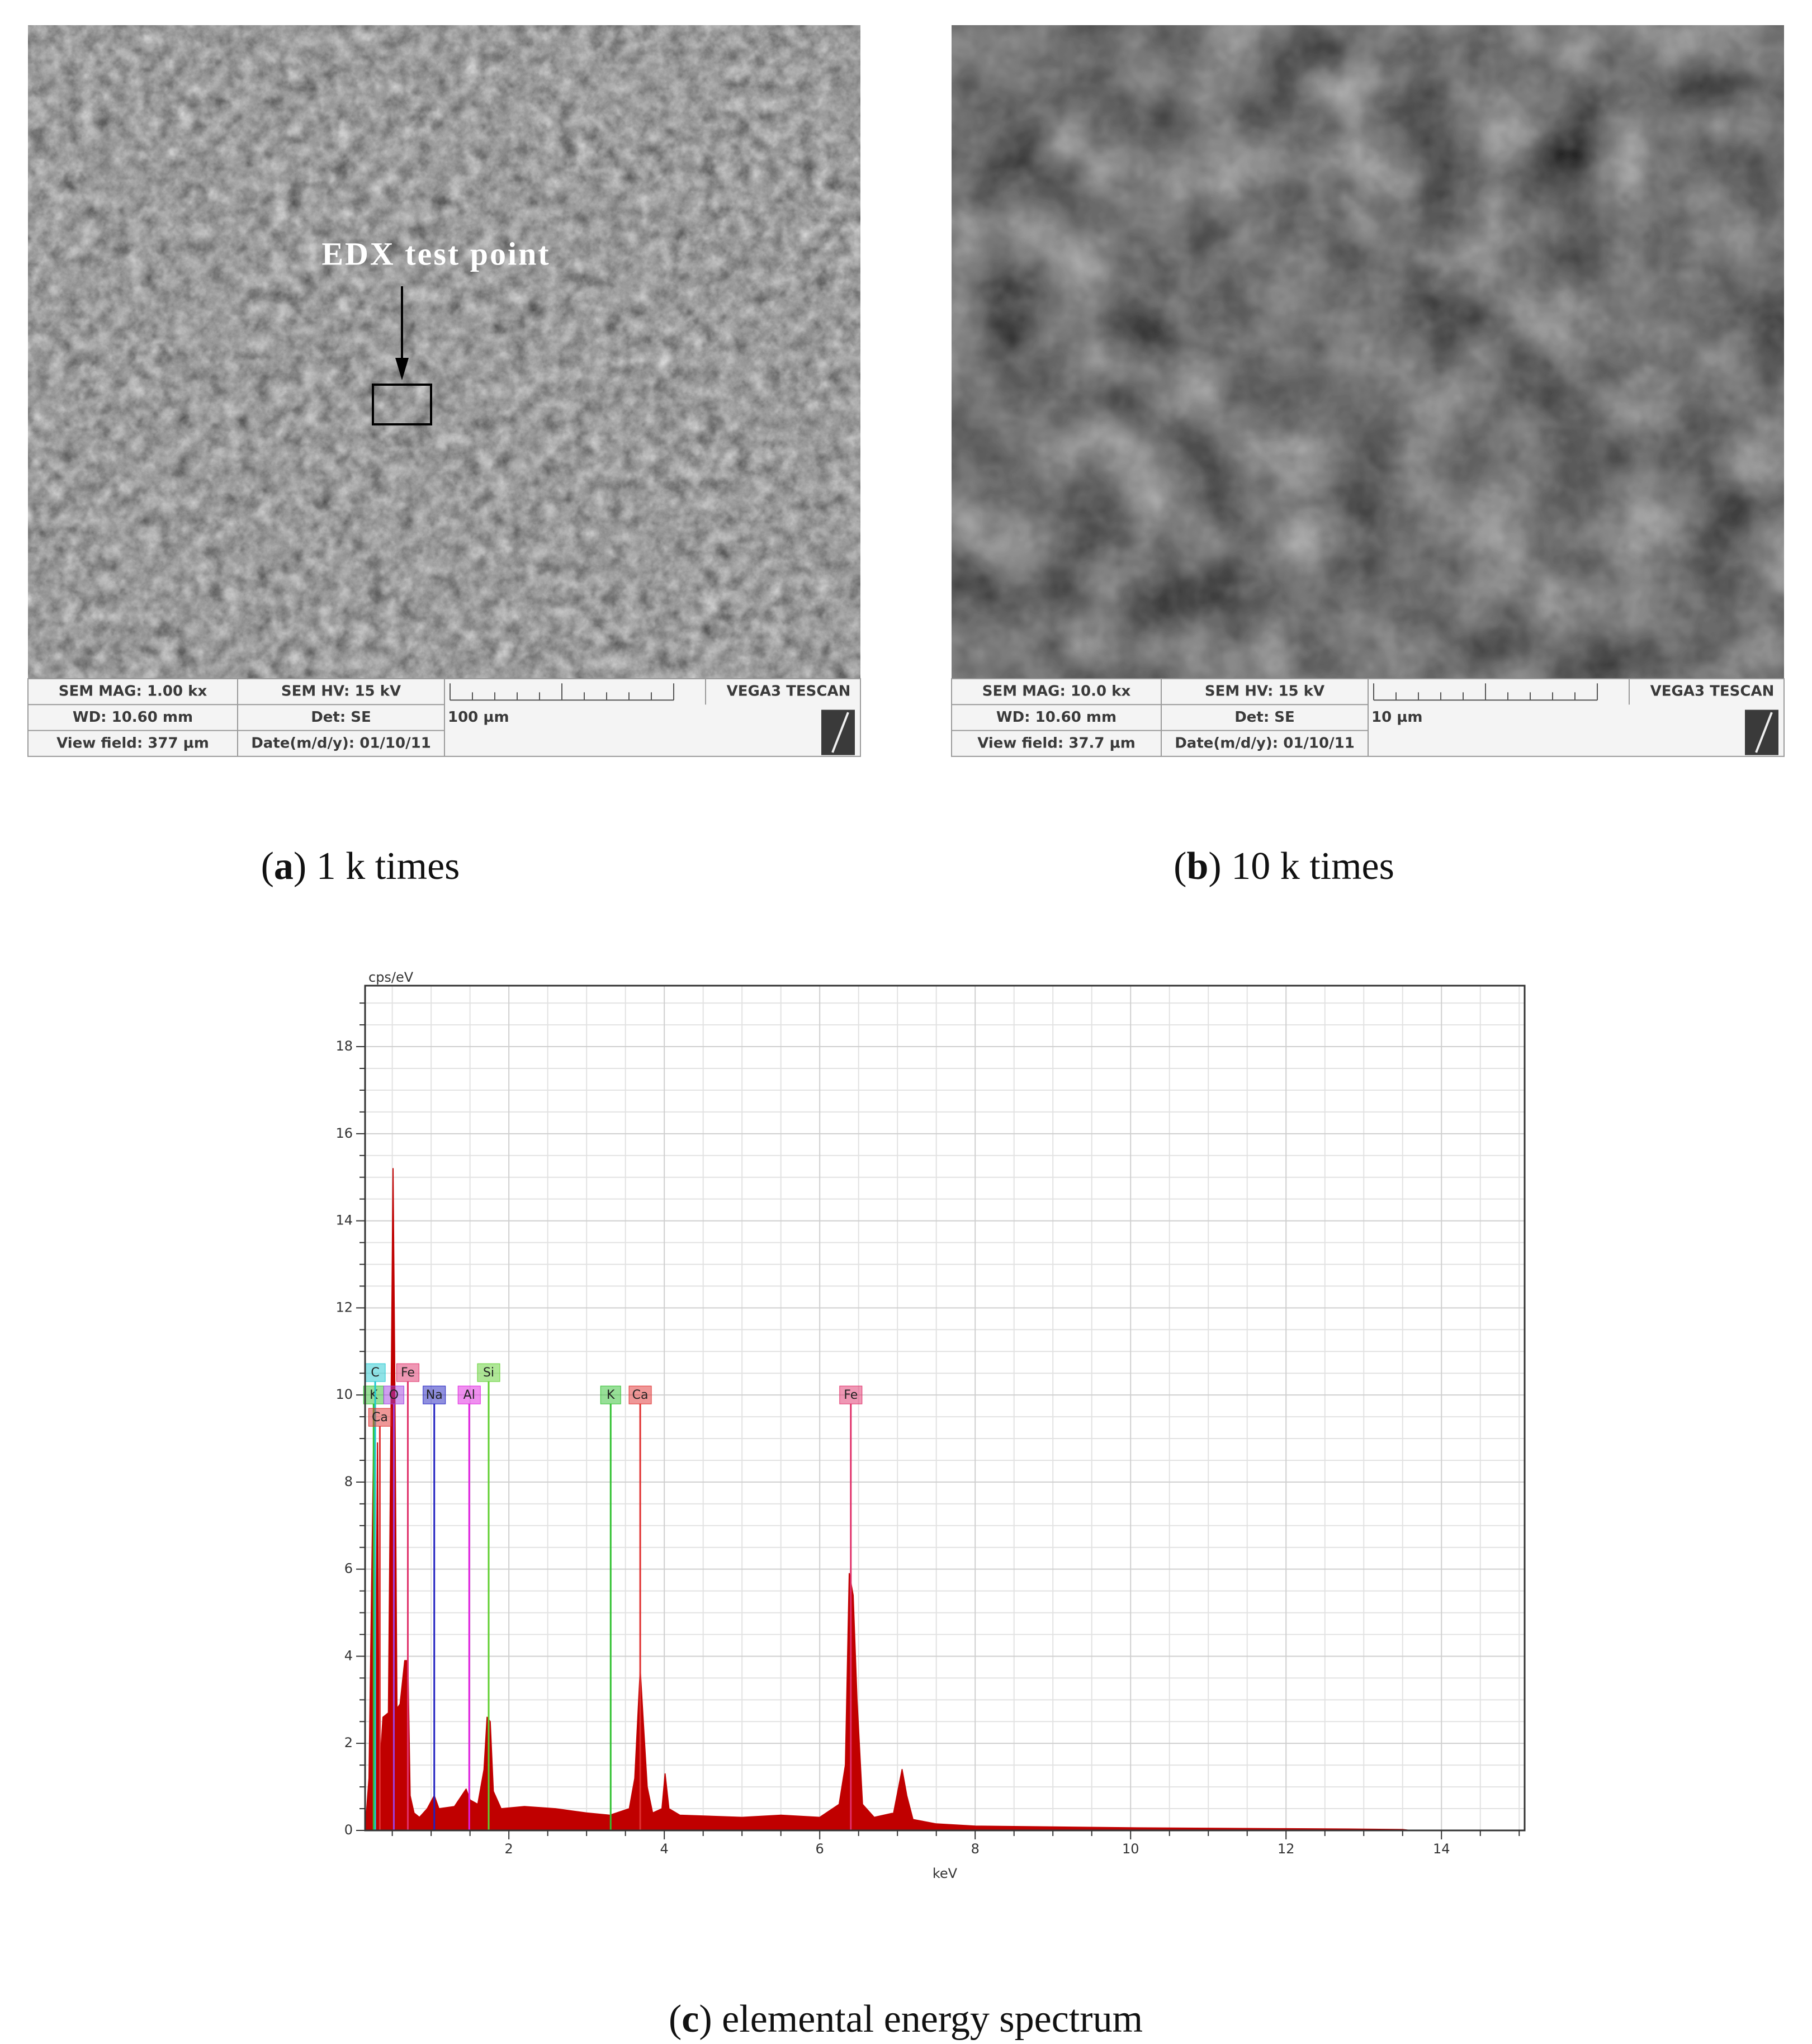 This screenshot has width=1812, height=2044. I want to click on x-tick-label: 6, so click(820, 1849).